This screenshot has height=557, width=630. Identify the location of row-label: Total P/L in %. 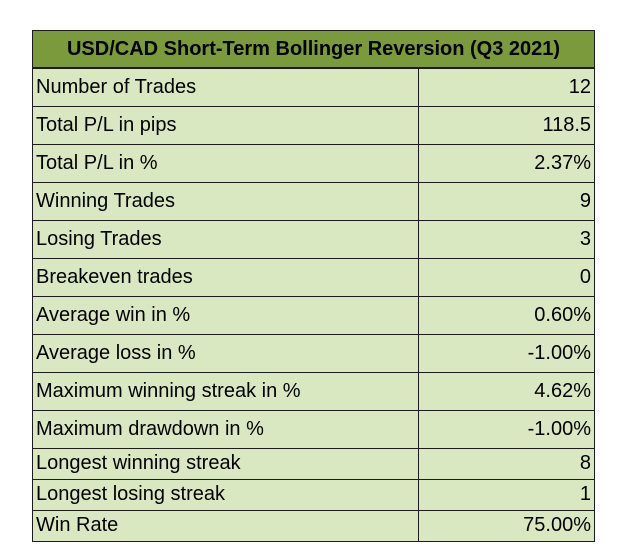
(225, 163).